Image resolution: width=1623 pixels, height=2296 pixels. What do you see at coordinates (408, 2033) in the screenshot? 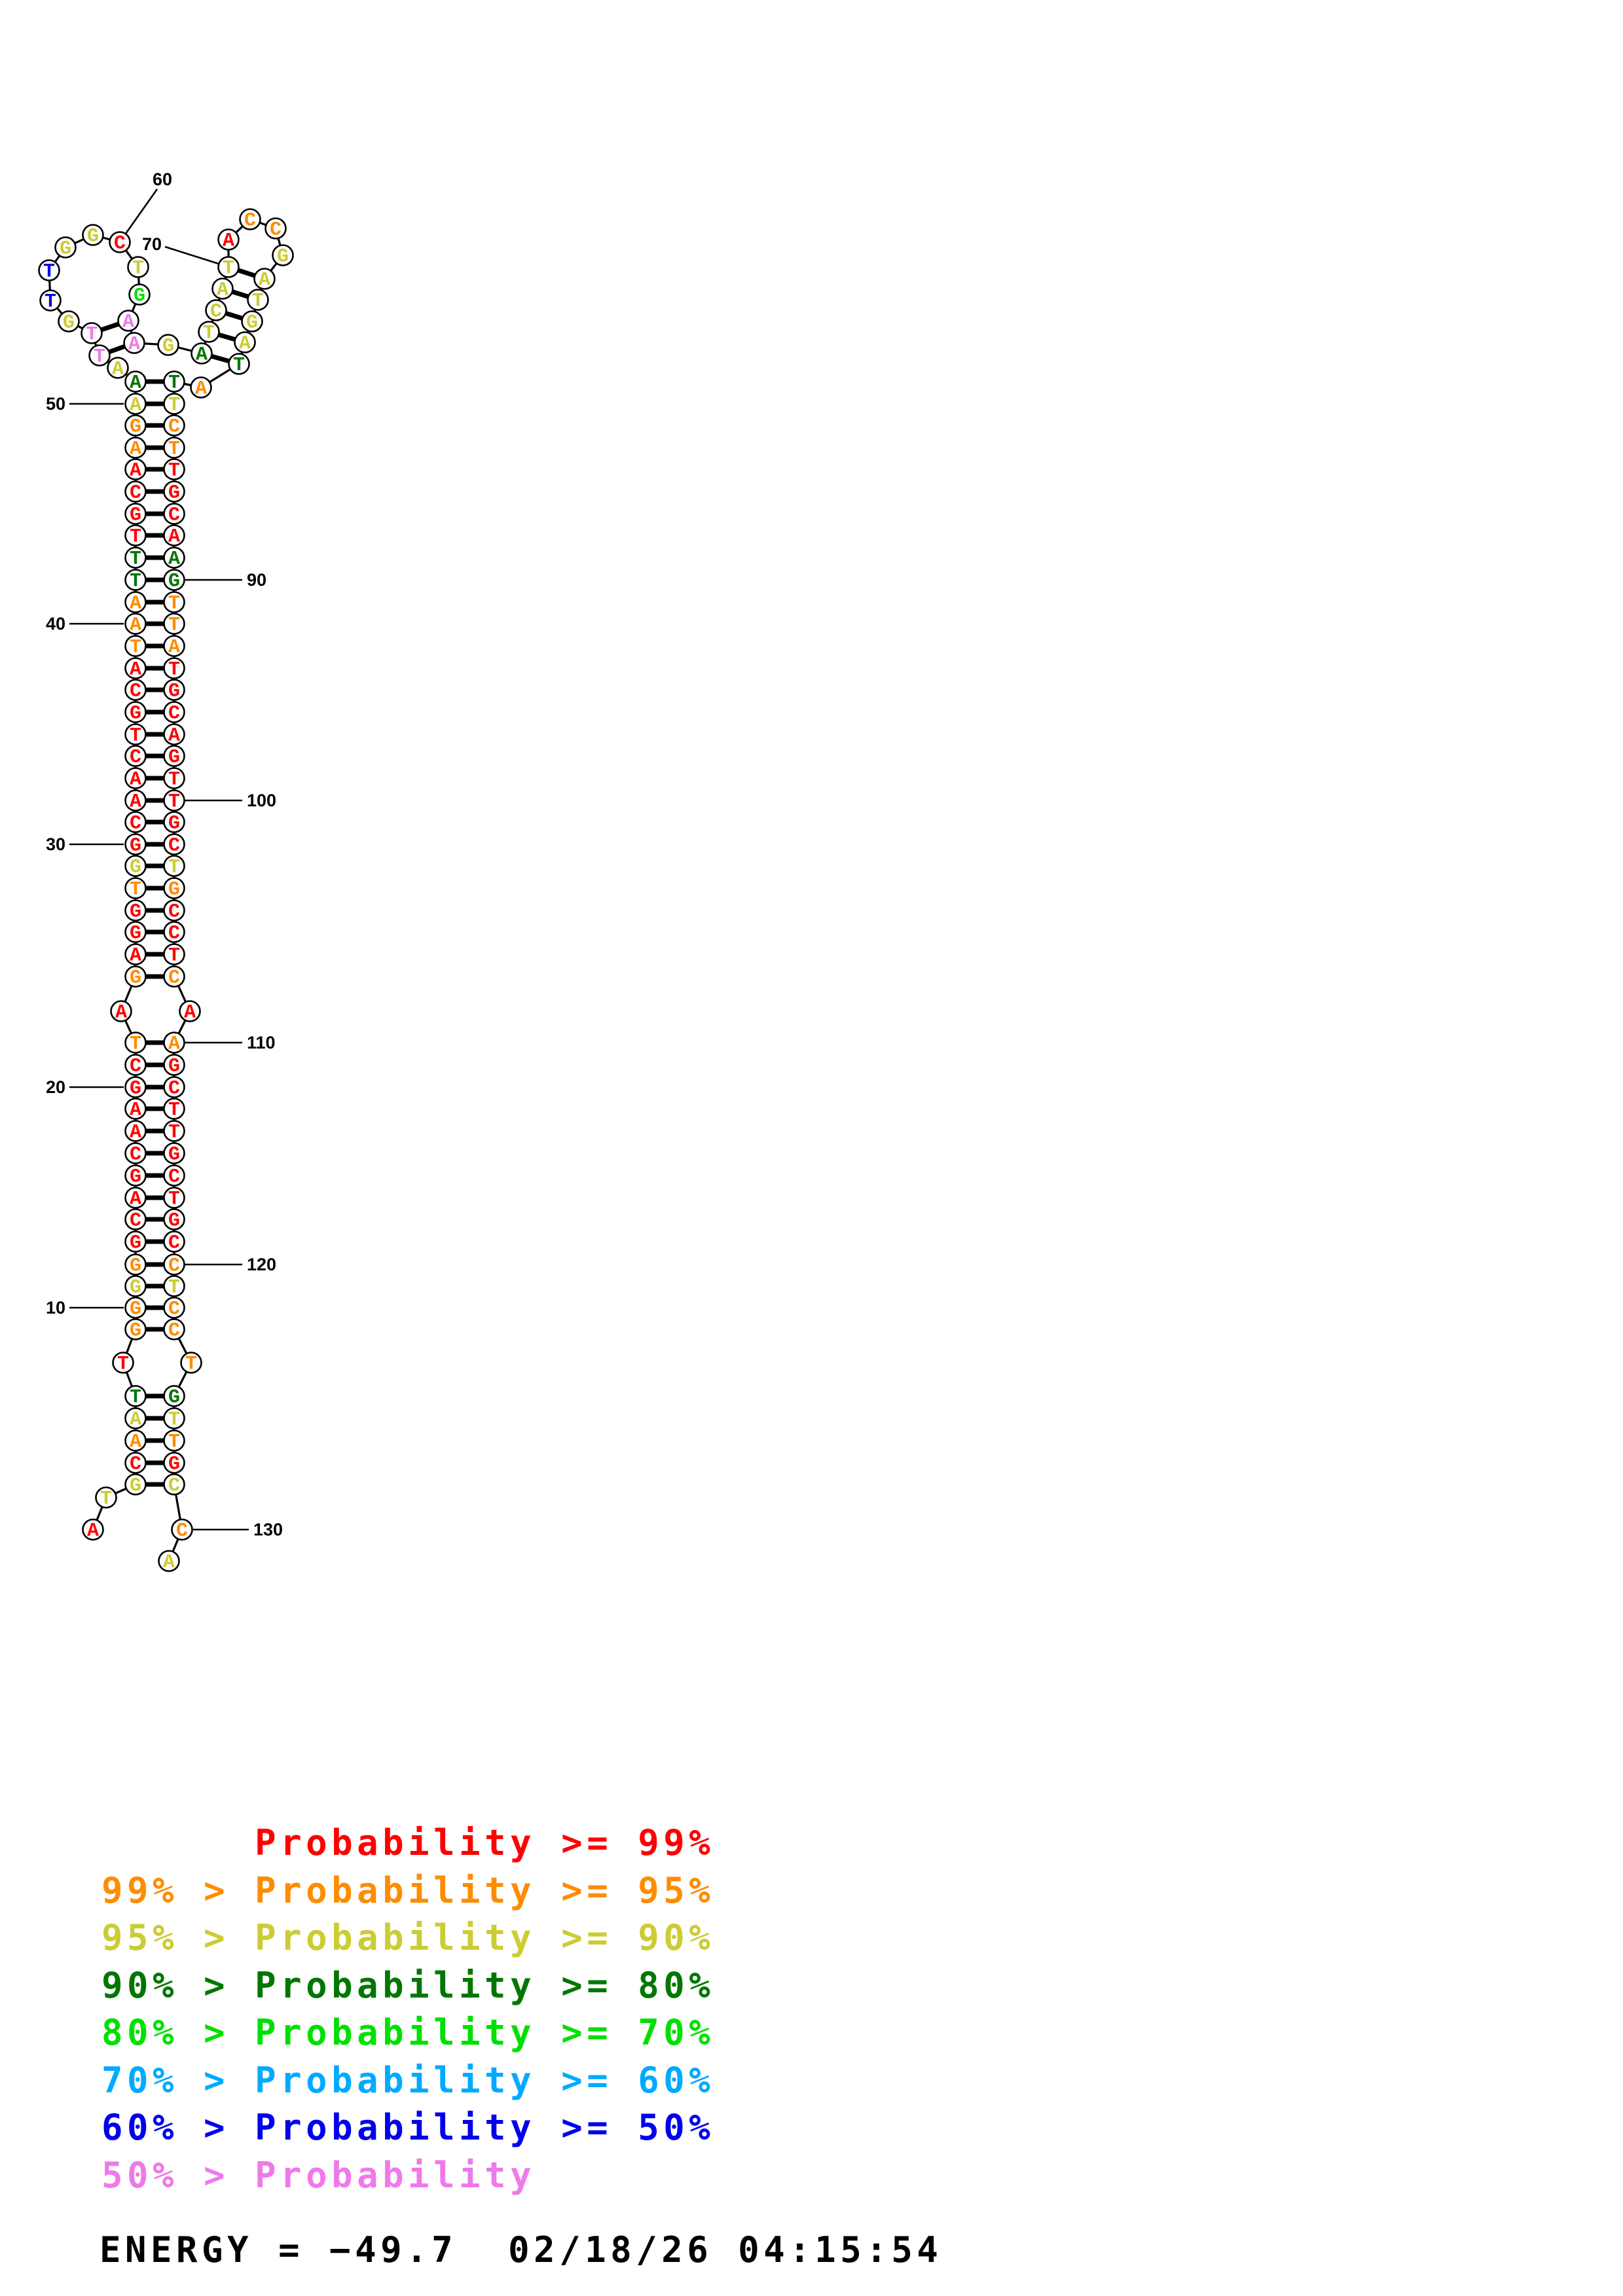
I see `legend-entry-5: 80% > Probability >= 70%` at bounding box center [408, 2033].